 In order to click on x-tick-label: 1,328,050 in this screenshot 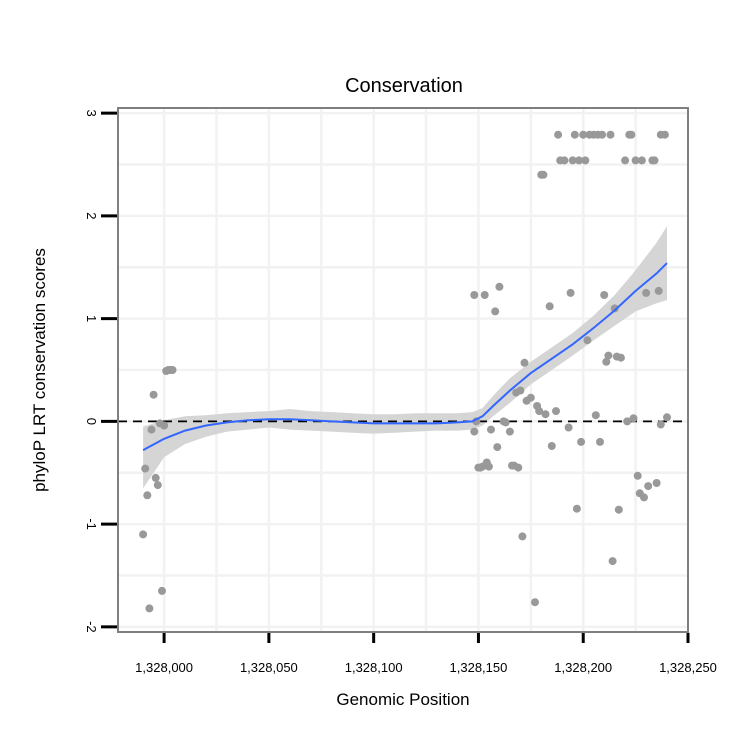, I will do `click(269, 667)`.